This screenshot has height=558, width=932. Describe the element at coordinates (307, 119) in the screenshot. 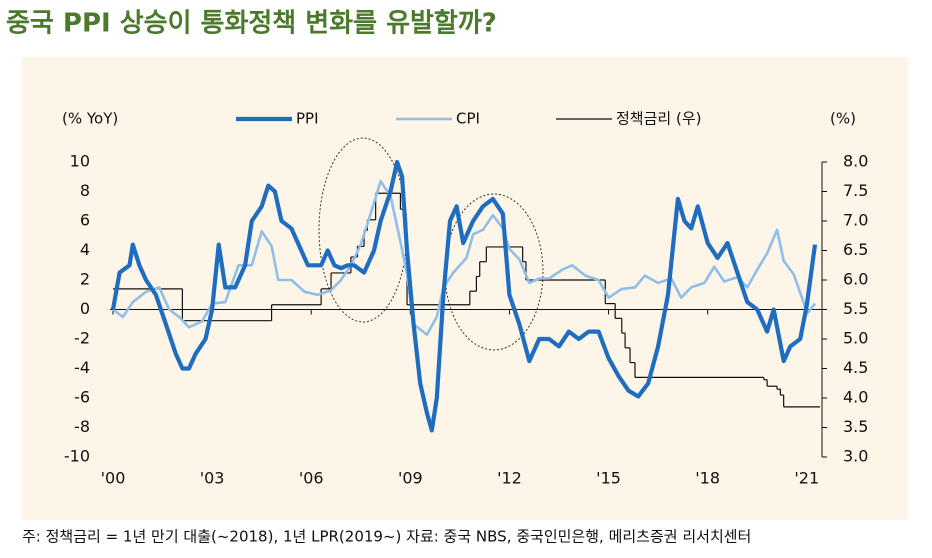

I see `legend-label: PPI` at that location.